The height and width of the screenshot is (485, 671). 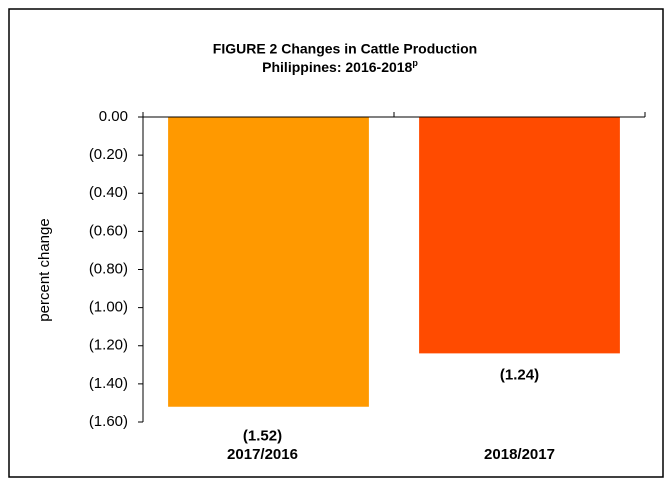 I want to click on y-tick-label: (0.40), so click(x=108, y=192).